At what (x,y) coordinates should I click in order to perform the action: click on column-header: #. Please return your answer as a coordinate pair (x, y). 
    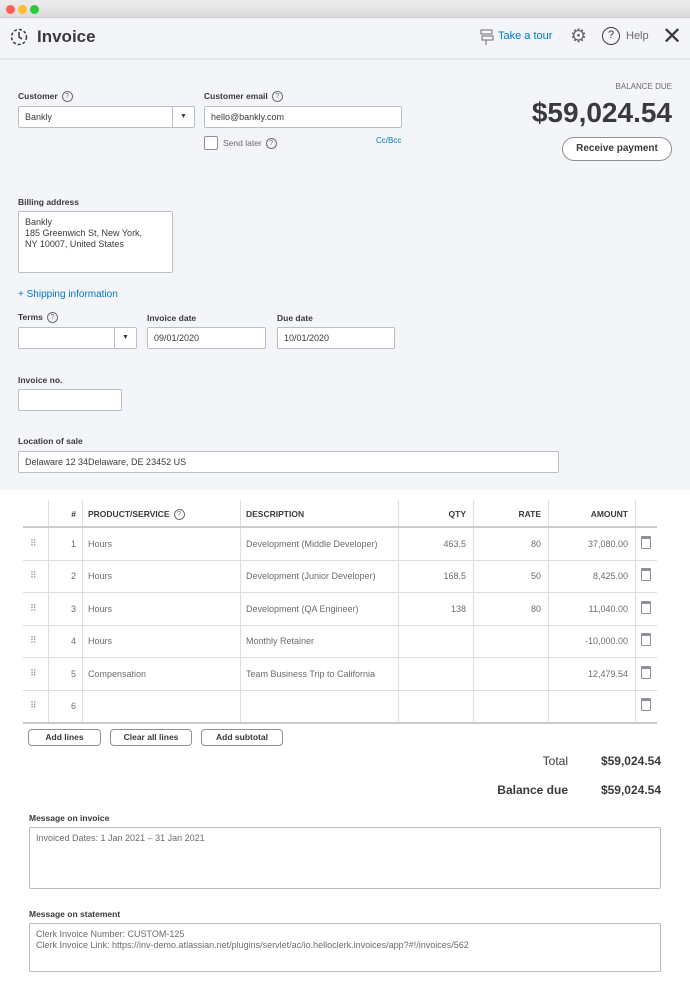
    Looking at the image, I should click on (73, 514).